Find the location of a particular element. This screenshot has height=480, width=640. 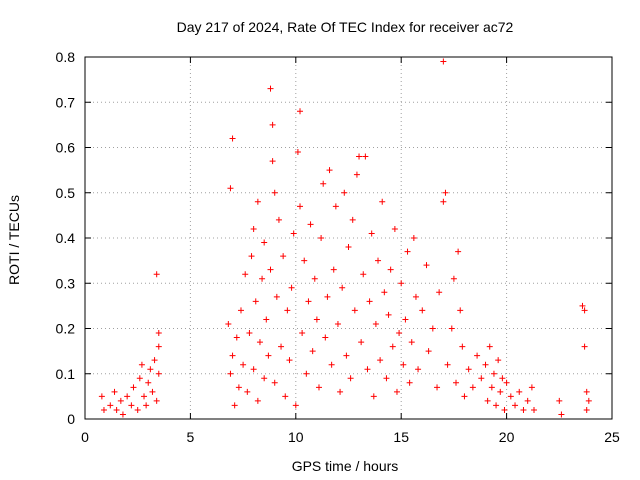

x-axis-label: GPS time / hours is located at coordinates (345, 466).